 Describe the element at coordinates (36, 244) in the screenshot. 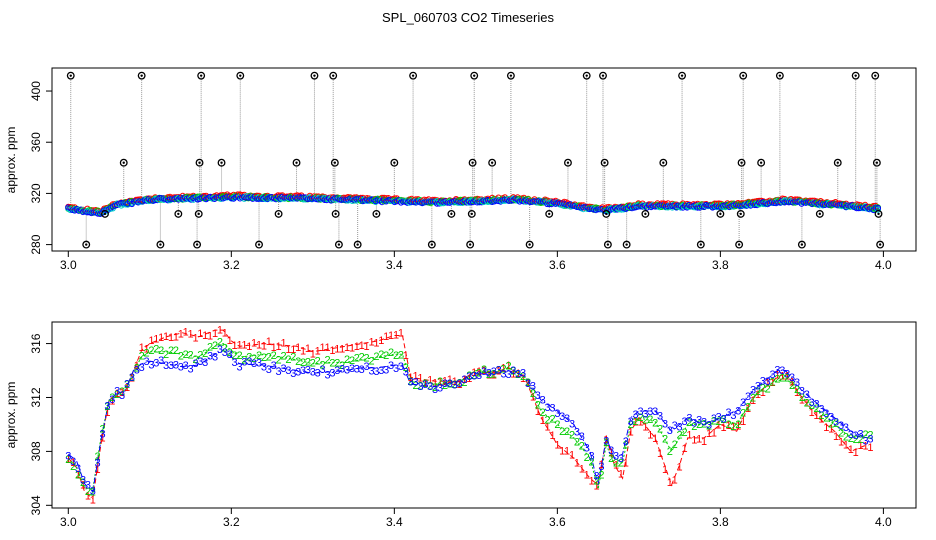

I see `top-panel-y-tick-label: 280` at that location.